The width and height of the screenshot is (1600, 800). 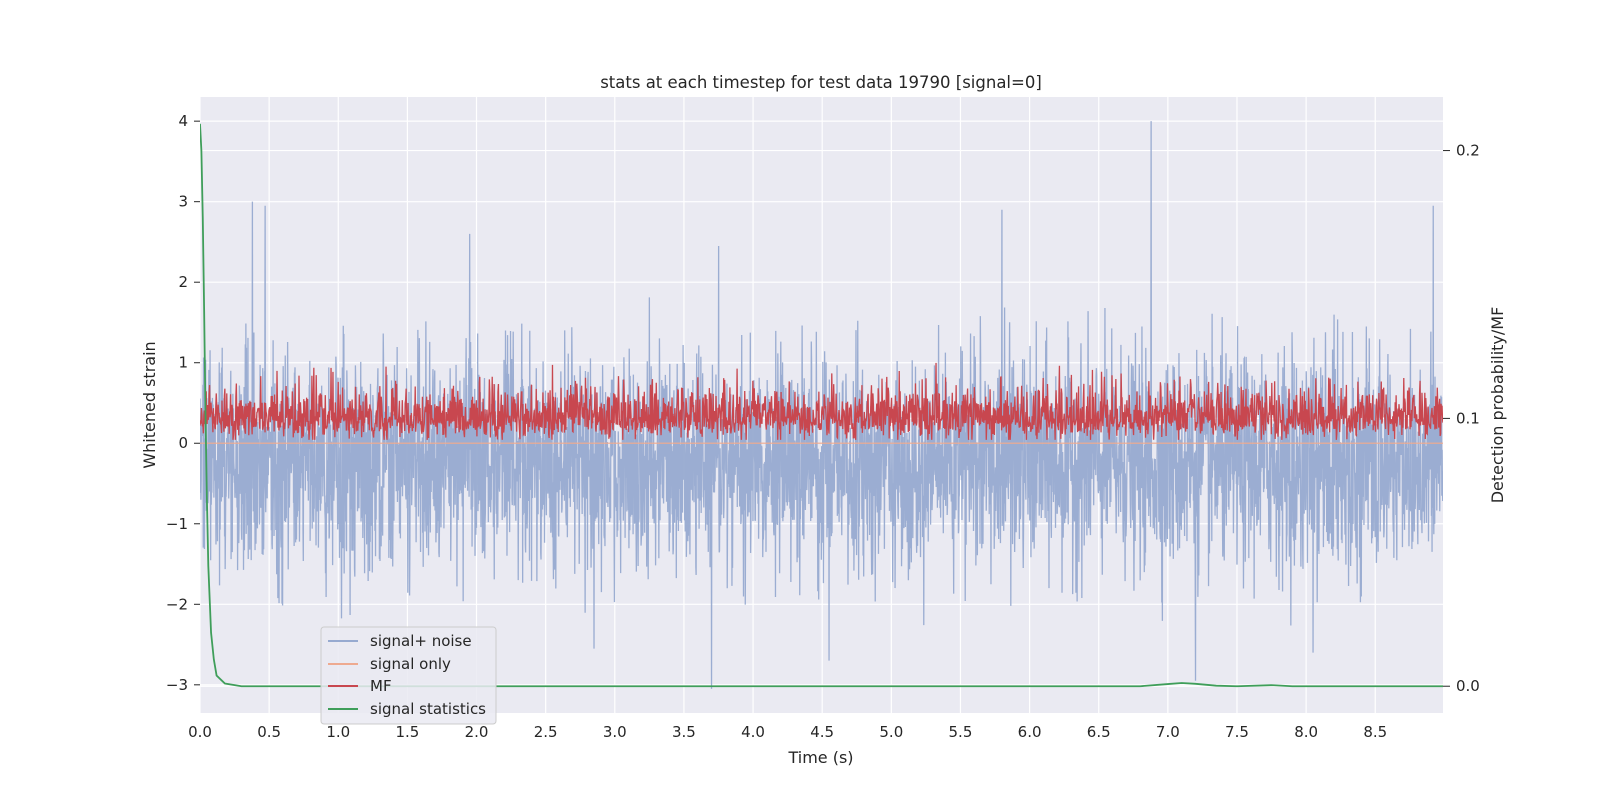 What do you see at coordinates (820, 757) in the screenshot?
I see `x-axis-label: Time (s)` at bounding box center [820, 757].